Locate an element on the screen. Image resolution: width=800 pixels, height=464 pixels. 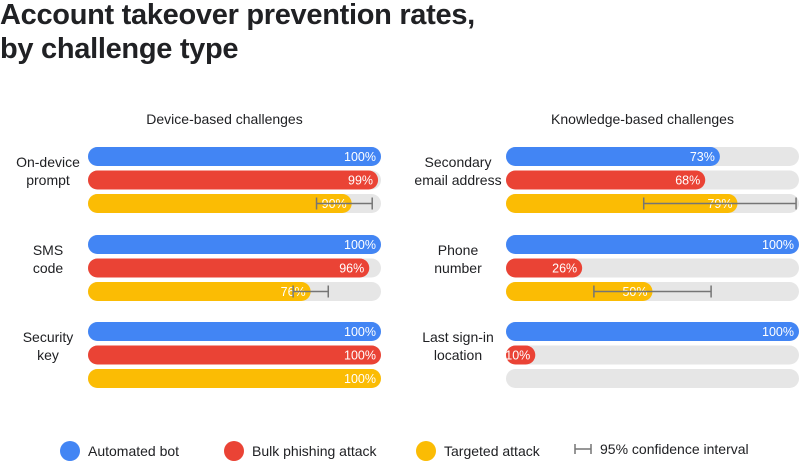
data-label: 26% is located at coordinates (564, 269).